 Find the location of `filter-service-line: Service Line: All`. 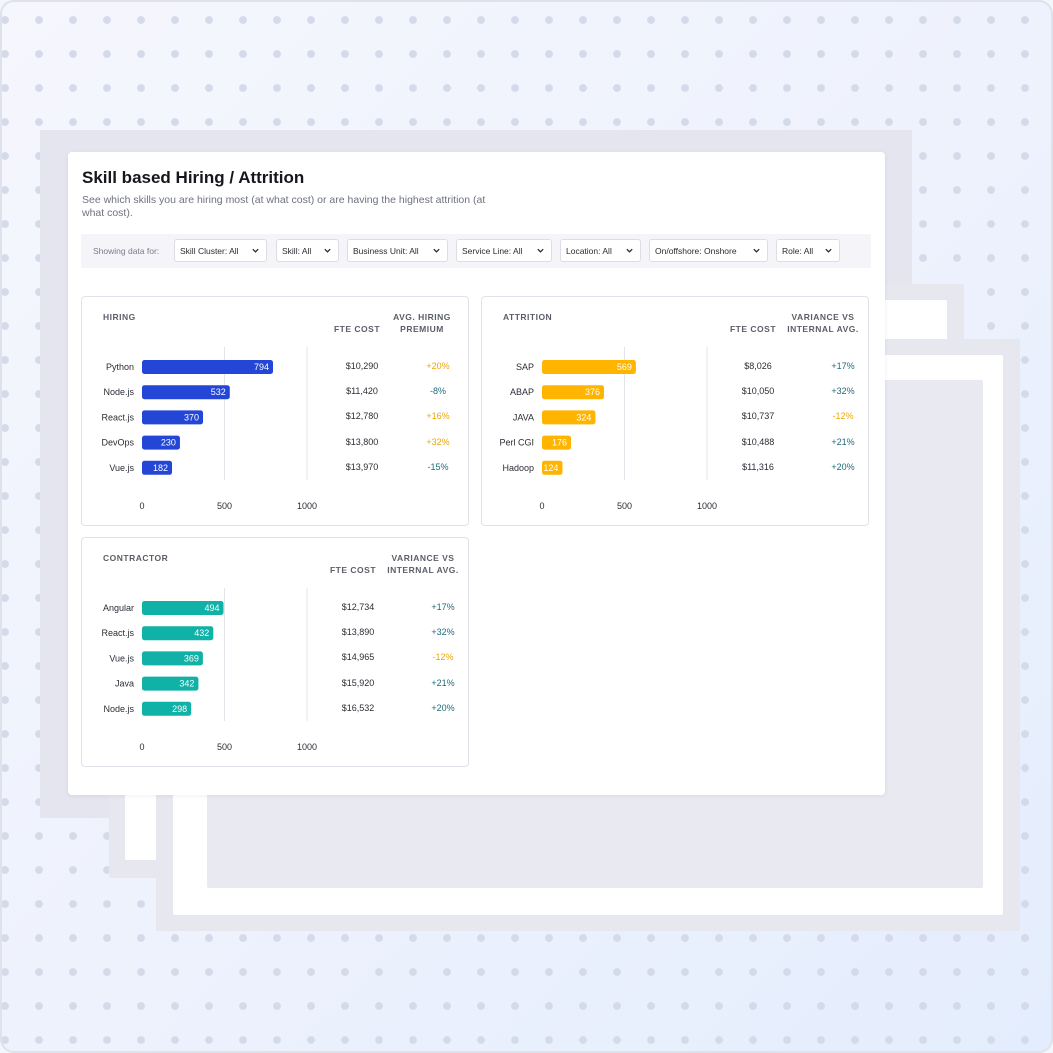

filter-service-line: Service Line: All is located at coordinates (504, 250).